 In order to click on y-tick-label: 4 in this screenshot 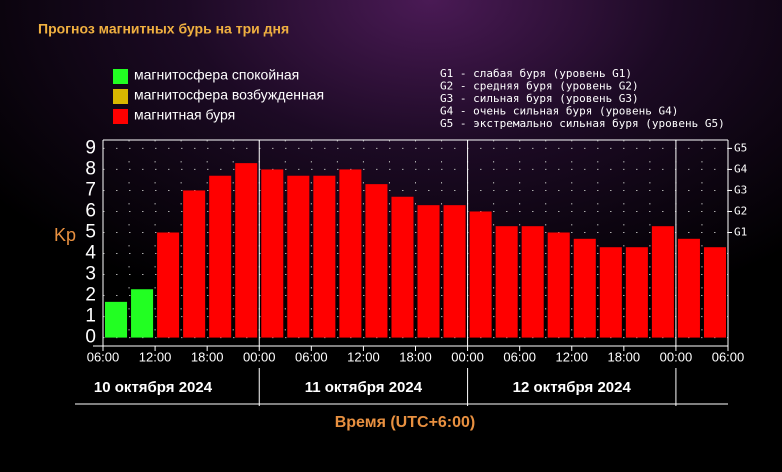, I will do `click(90, 253)`.